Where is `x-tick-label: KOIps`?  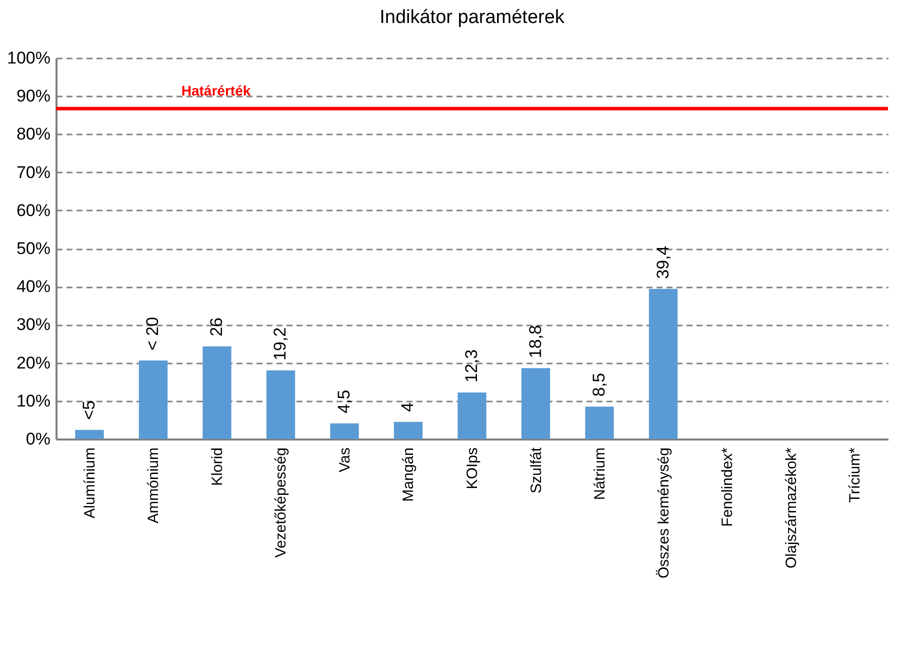 x-tick-label: KOIps is located at coordinates (472, 469).